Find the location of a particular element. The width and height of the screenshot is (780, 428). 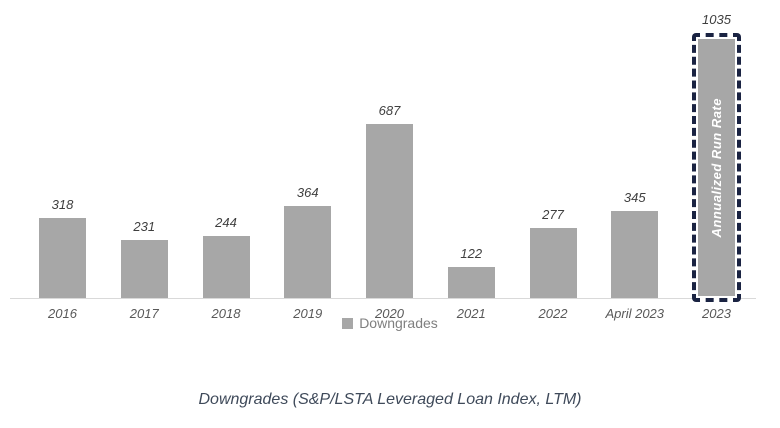

bar-value-label: 1035 is located at coordinates (716, 19).